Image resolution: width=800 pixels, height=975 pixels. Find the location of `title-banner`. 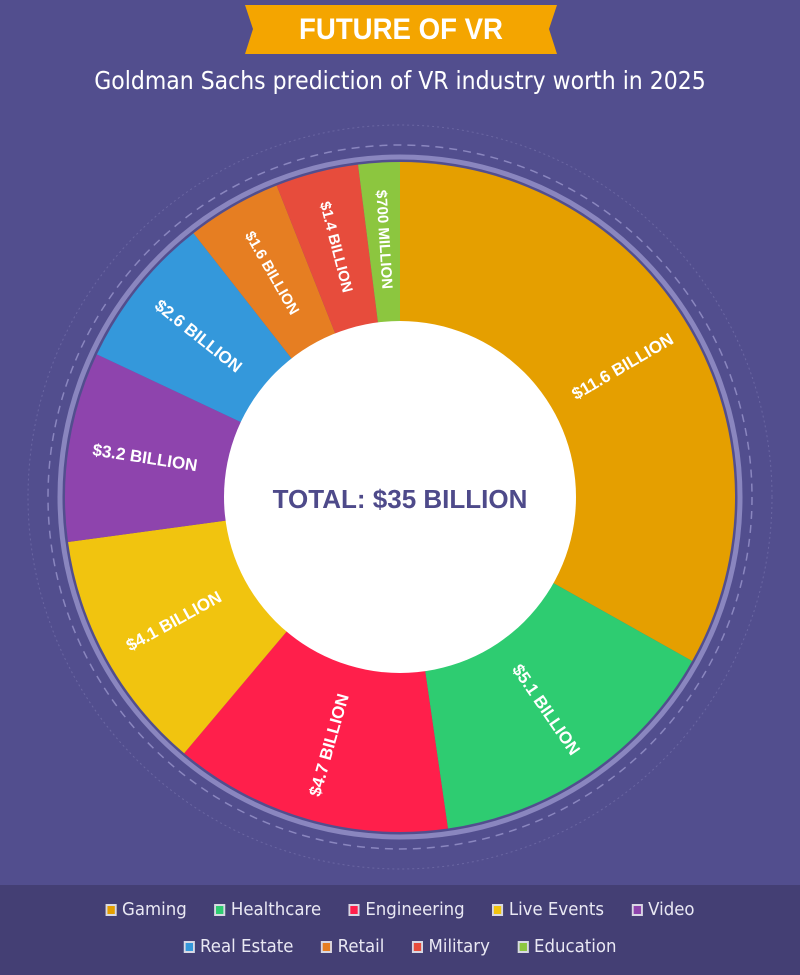

title-banner is located at coordinates (401, 29).